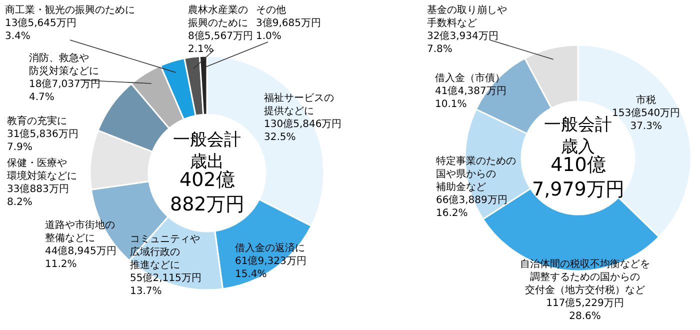 This screenshot has height=330, width=700. What do you see at coordinates (472, 206) in the screenshot?
I see `data-label: 66億3,889万円 16.2%` at bounding box center [472, 206].